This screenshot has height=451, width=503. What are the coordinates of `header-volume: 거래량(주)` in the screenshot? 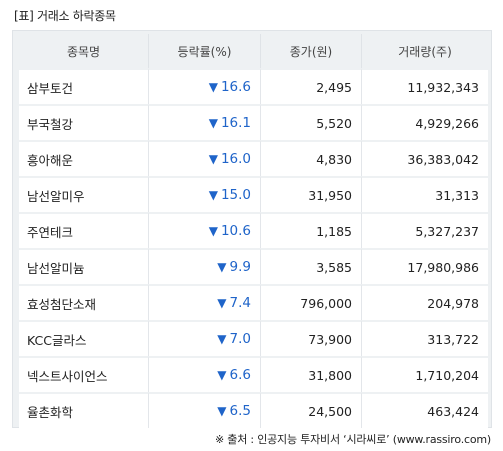 It's located at (424, 51).